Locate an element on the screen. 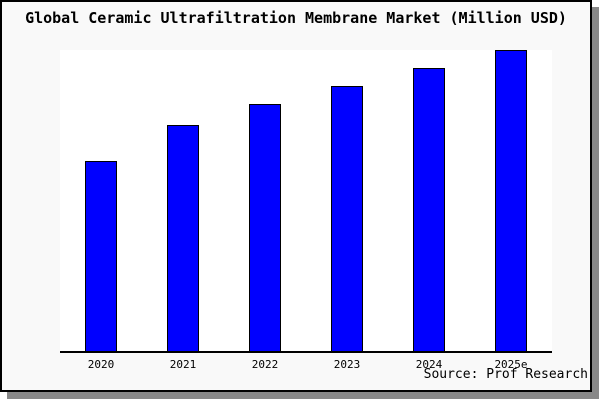  bar-2023 is located at coordinates (347, 218).